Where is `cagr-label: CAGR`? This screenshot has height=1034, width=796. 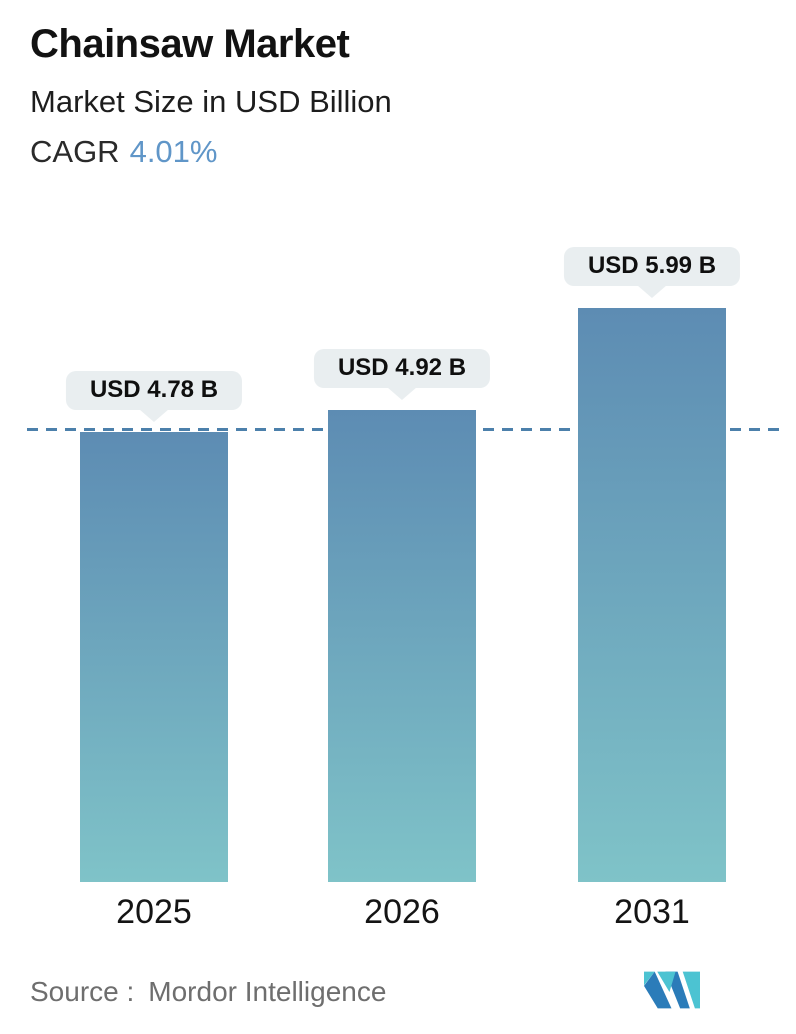
cagr-label: CAGR is located at coordinates (75, 151).